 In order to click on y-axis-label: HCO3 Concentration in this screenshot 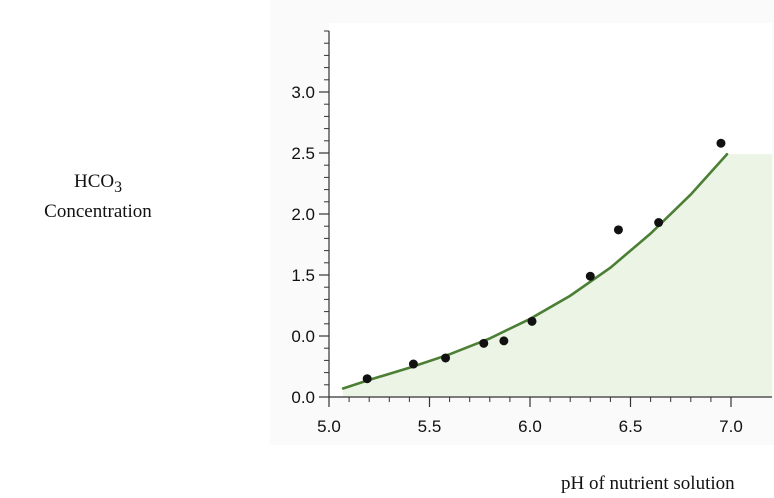, I will do `click(98, 197)`.